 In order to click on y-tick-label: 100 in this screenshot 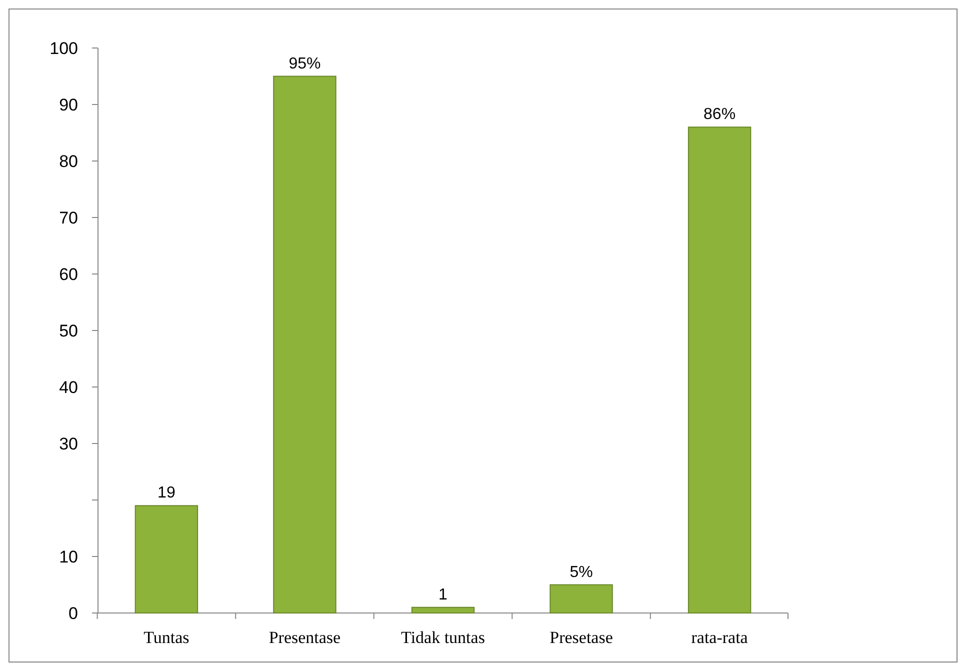, I will do `click(64, 48)`.